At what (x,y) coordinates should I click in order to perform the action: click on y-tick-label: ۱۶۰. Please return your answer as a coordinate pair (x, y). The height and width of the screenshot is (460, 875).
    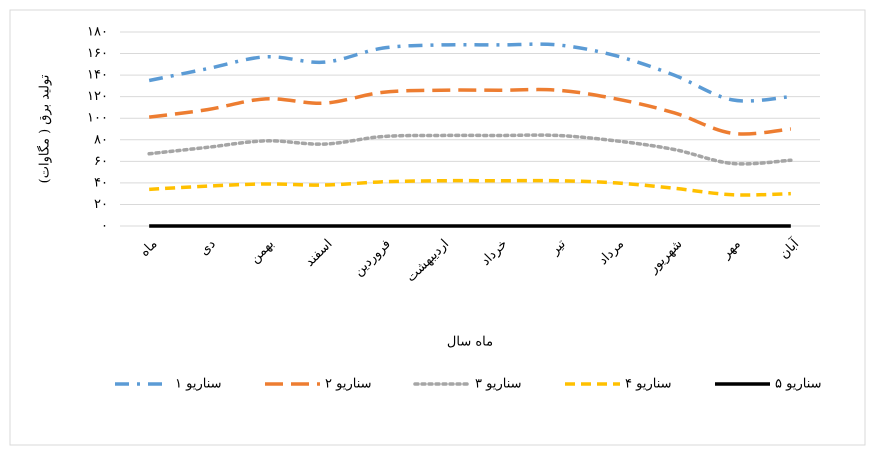
    Looking at the image, I should click on (97, 53).